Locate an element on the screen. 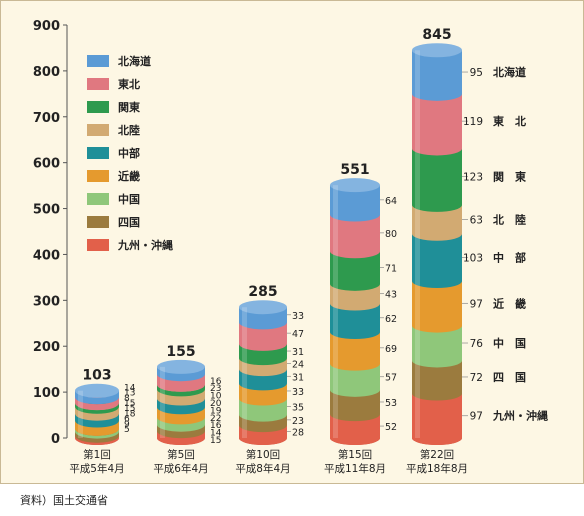  x-category-sublabel: 平成5年4月 is located at coordinates (96, 468).